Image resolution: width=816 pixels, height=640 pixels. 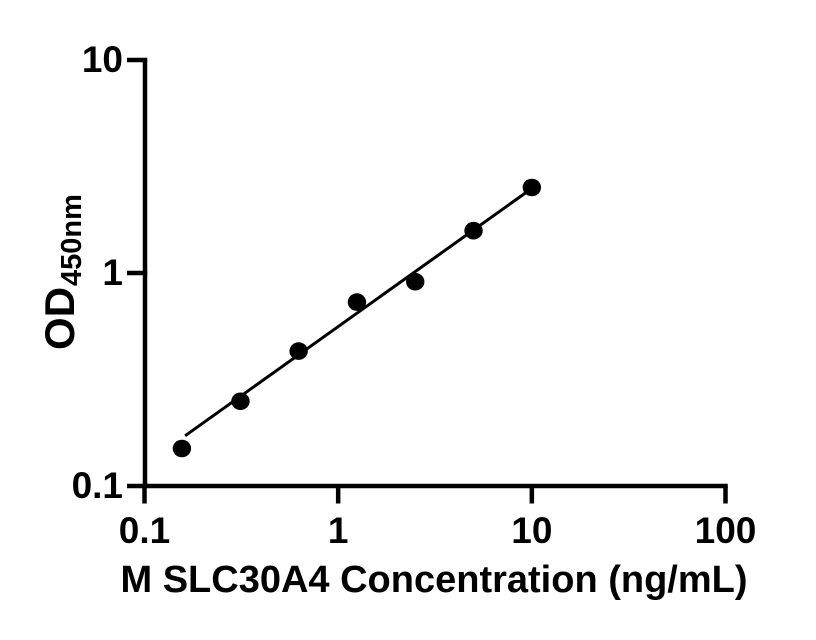 I want to click on x-tick-label: 100, so click(x=725, y=530).